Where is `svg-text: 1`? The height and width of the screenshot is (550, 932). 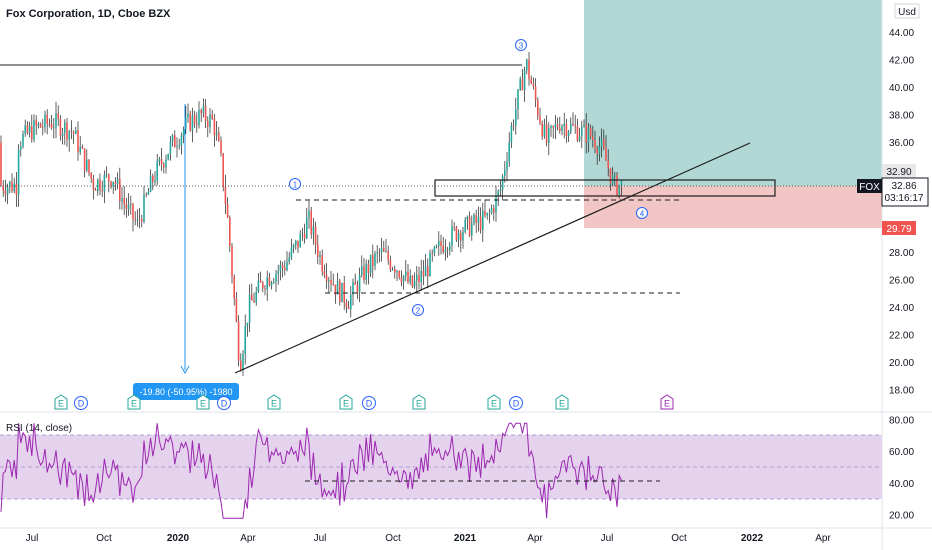 svg-text: 1 is located at coordinates (295, 185).